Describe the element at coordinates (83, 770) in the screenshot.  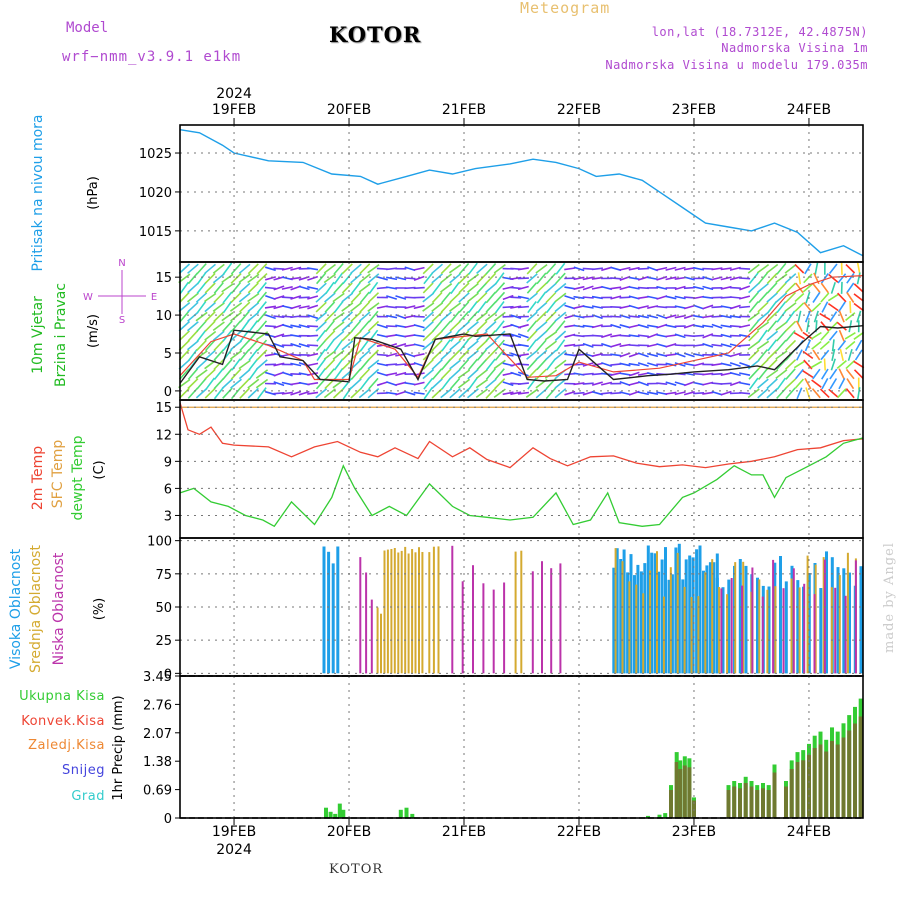
I see `precip-label-4: Snijeg` at that location.